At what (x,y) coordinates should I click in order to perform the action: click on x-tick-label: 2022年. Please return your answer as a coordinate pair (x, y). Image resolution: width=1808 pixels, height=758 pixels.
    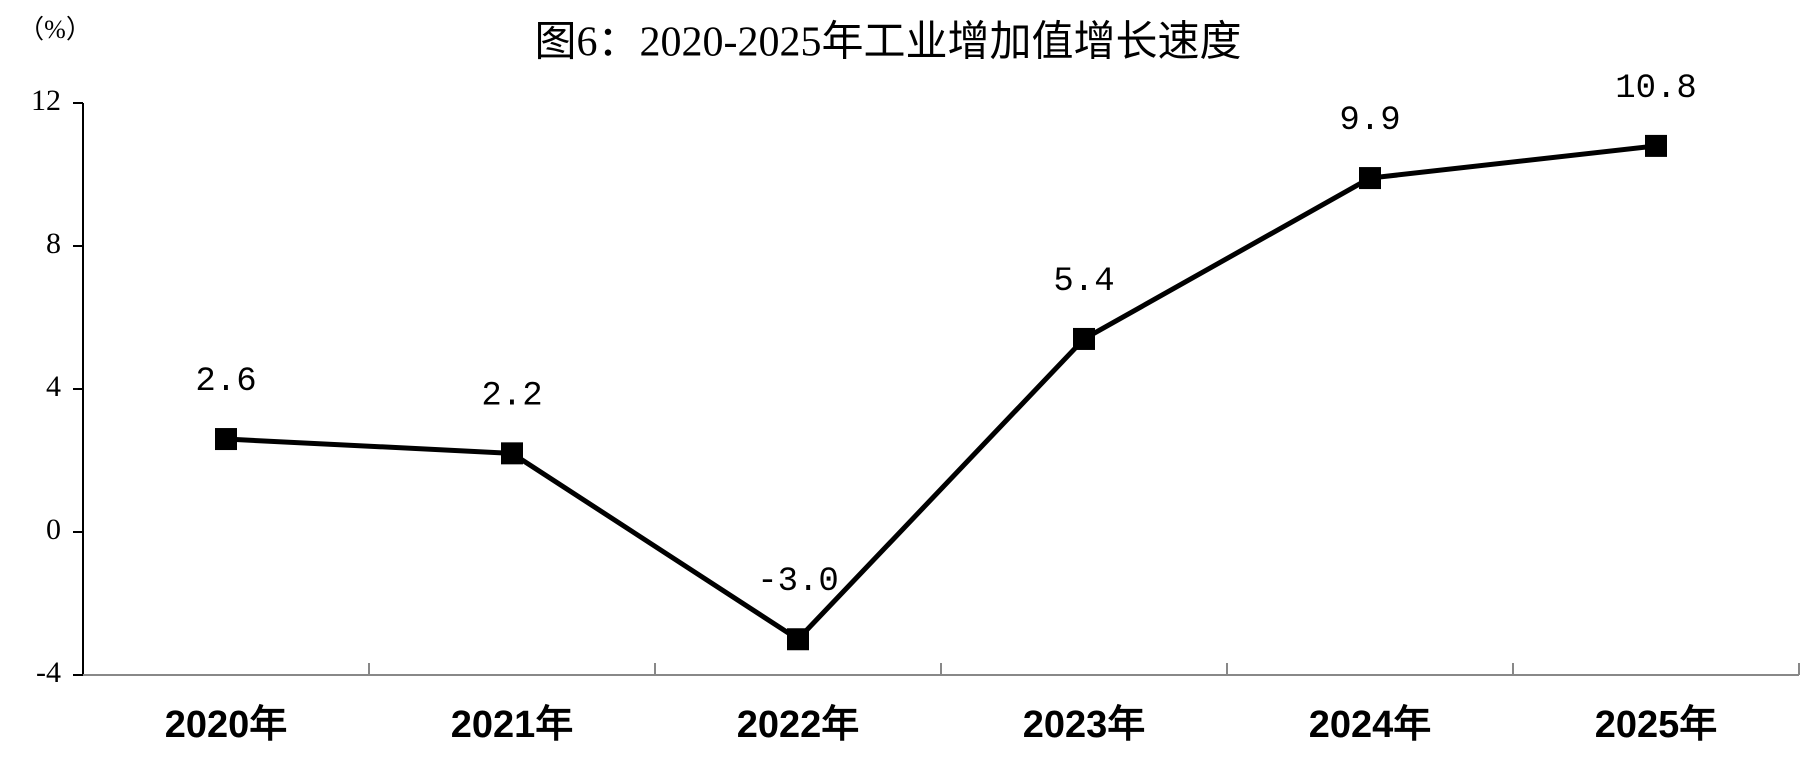
    Looking at the image, I should click on (798, 725).